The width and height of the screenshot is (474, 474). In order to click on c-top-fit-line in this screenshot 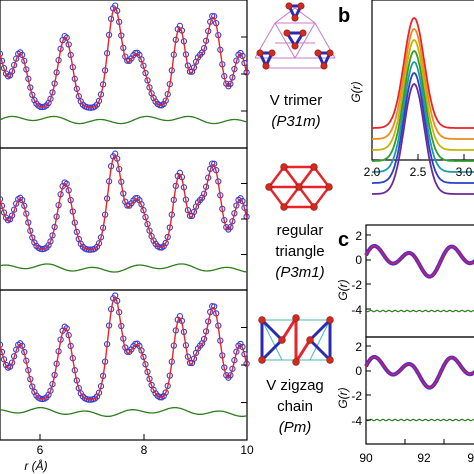, I will do `click(419, 261)`.